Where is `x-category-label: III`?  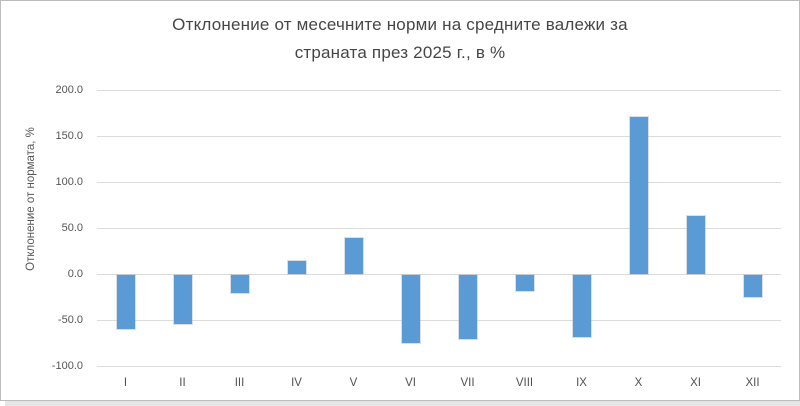 x-category-label: III is located at coordinates (239, 383).